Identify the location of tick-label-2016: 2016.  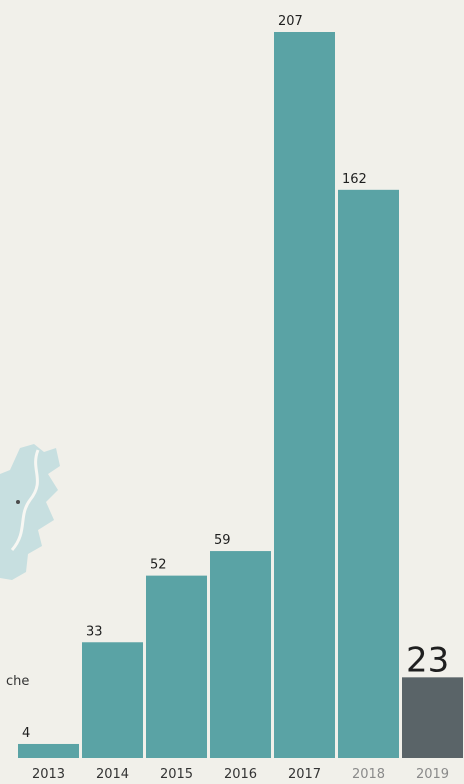
(240, 774).